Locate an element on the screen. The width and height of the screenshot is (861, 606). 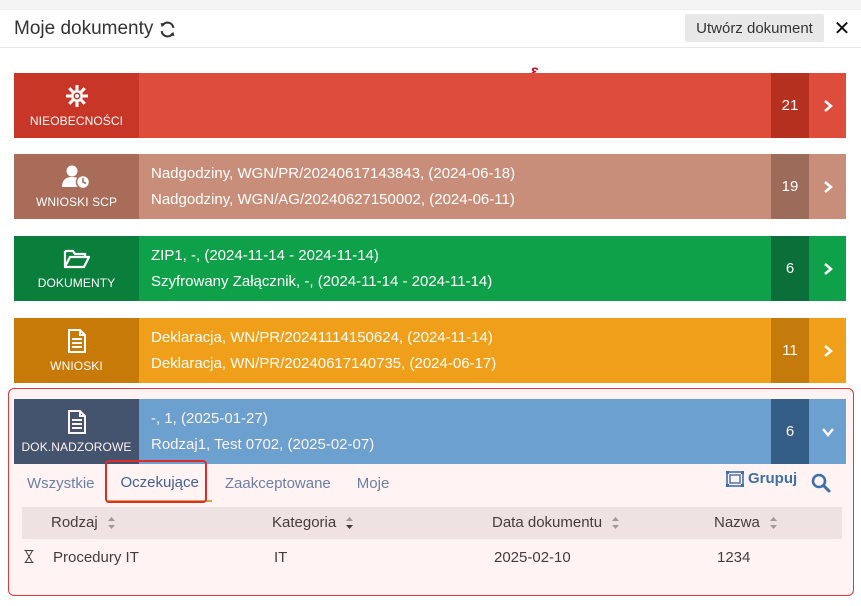
create-document-button: Utwórz dokument is located at coordinates (754, 28).